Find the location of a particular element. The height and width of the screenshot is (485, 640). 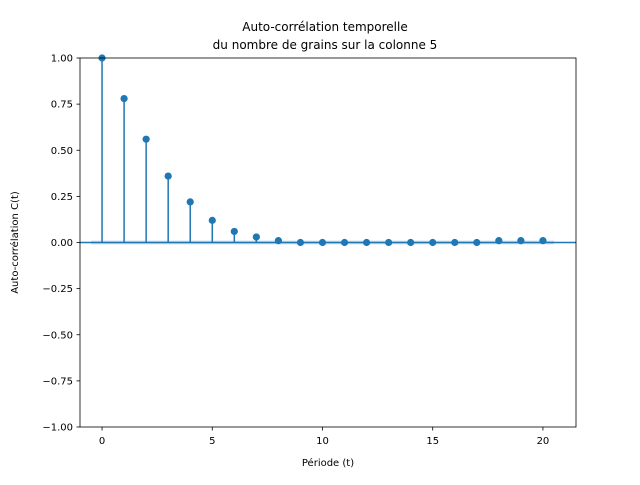

x-tick-label: 20 is located at coordinates (543, 441).